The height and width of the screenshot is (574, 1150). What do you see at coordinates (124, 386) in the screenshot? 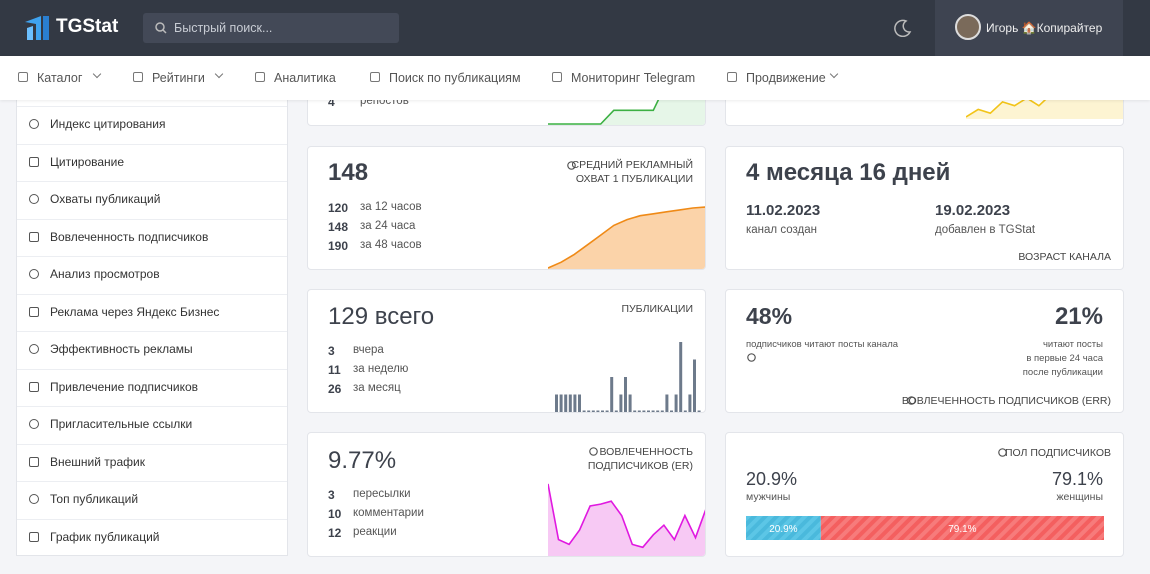
I see `sidebar-item: Привлечение подписчиков` at bounding box center [124, 386].